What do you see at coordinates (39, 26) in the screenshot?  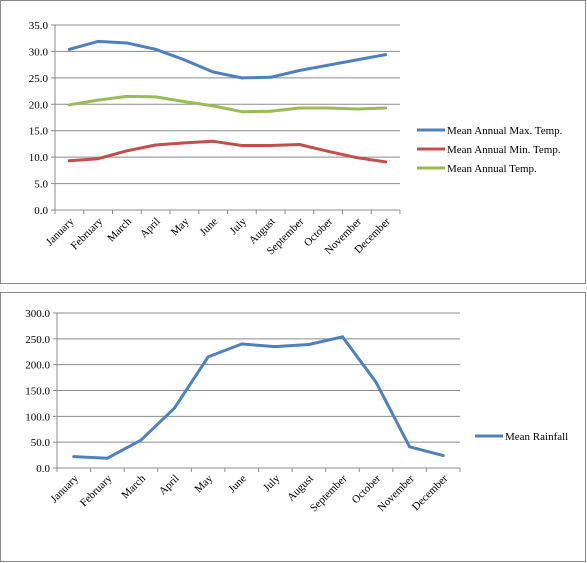 I see `y-tick-label: 35.0` at bounding box center [39, 26].